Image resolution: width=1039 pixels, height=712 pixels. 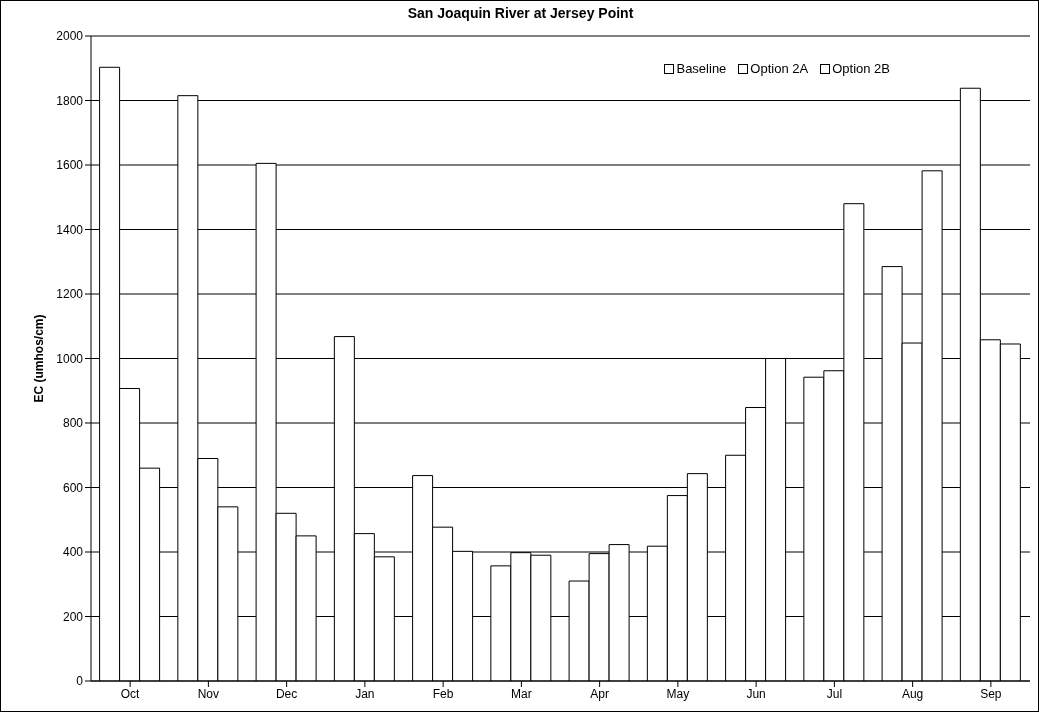 What do you see at coordinates (521, 693) in the screenshot?
I see `x-tick-label: Mar` at bounding box center [521, 693].